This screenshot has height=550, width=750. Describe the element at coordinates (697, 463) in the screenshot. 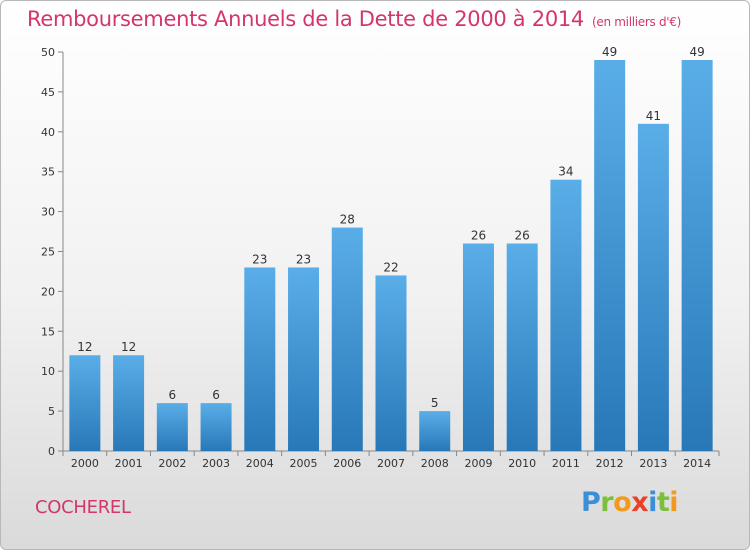

I see `x-tick-label: 2014` at that location.